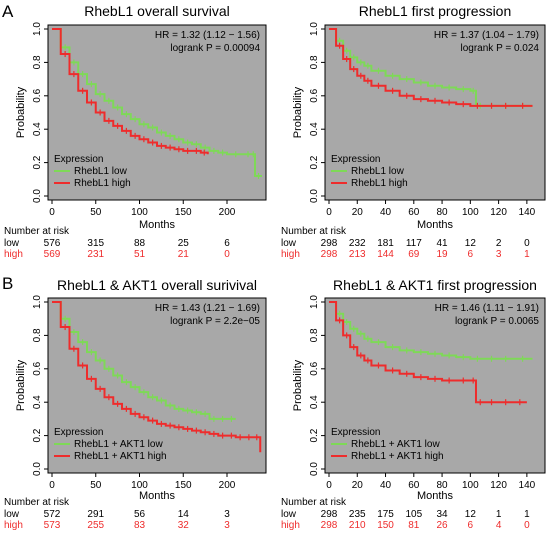 This screenshot has height=535, width=550. I want to click on risk-value: 4, so click(499, 525).